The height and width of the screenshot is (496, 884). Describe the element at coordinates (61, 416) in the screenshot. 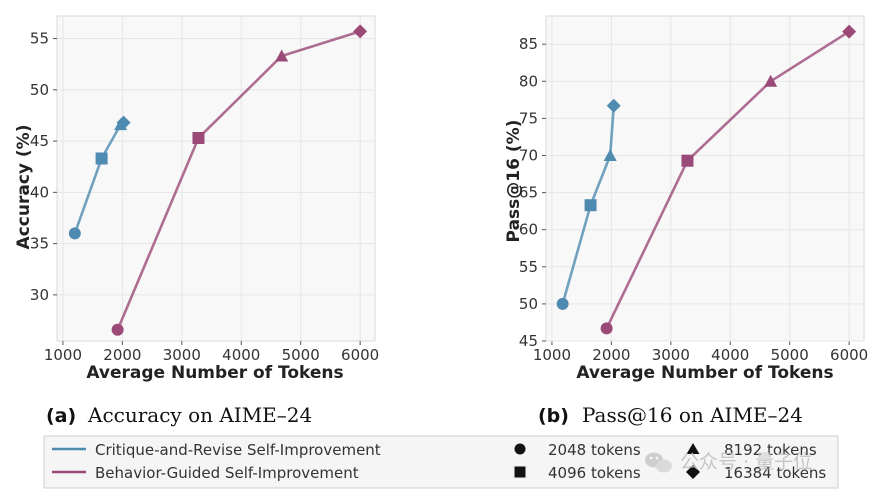

I see `panel-a-caption-tag: (a)` at that location.